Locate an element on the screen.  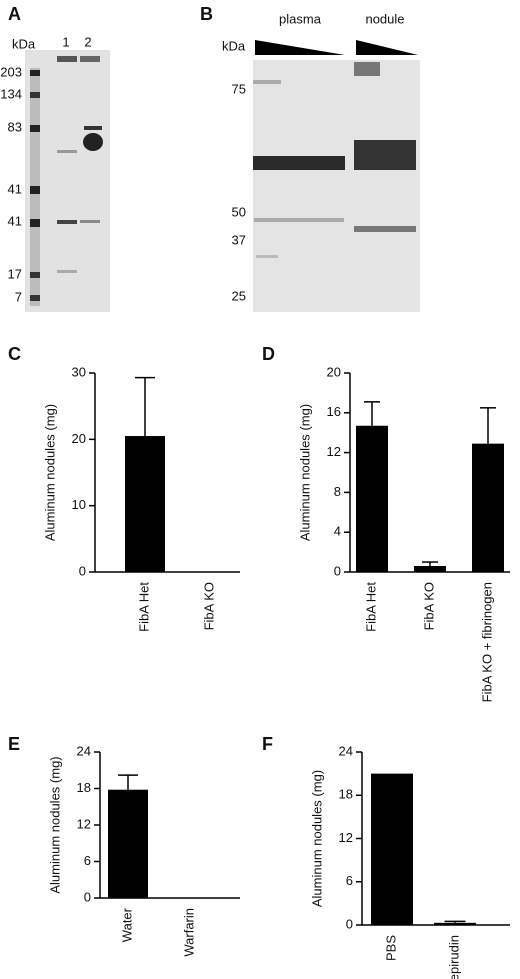
panel-letter: D is located at coordinates (268, 354).